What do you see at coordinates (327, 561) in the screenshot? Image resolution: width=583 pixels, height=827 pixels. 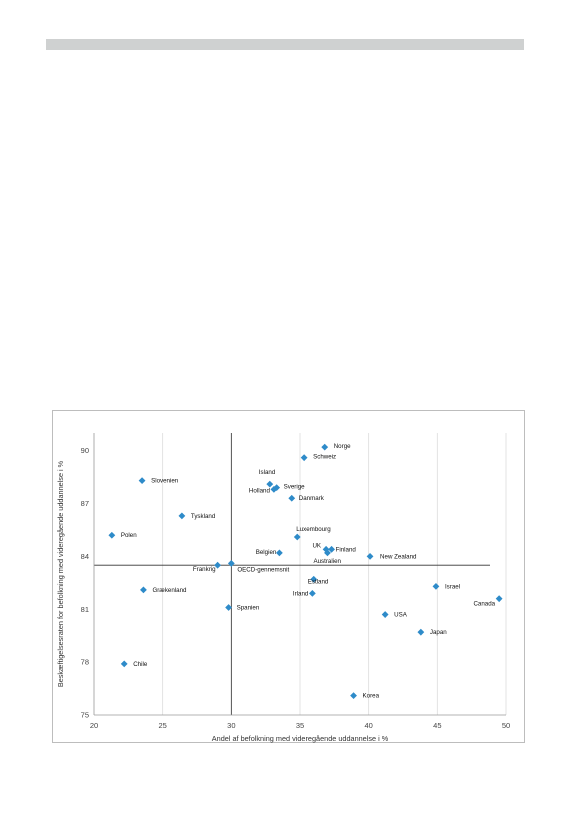 I see `data-point-label: Australien` at bounding box center [327, 561].